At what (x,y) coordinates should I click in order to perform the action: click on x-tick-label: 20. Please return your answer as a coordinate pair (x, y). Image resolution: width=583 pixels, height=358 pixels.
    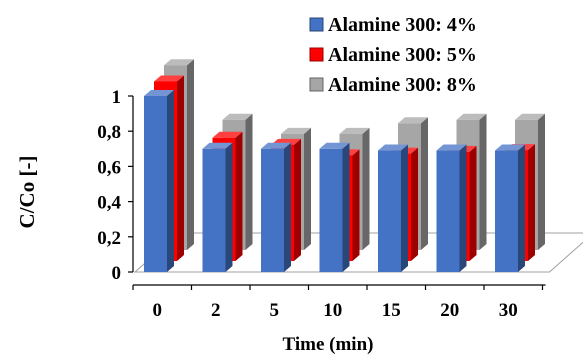
    Looking at the image, I should click on (449, 310).